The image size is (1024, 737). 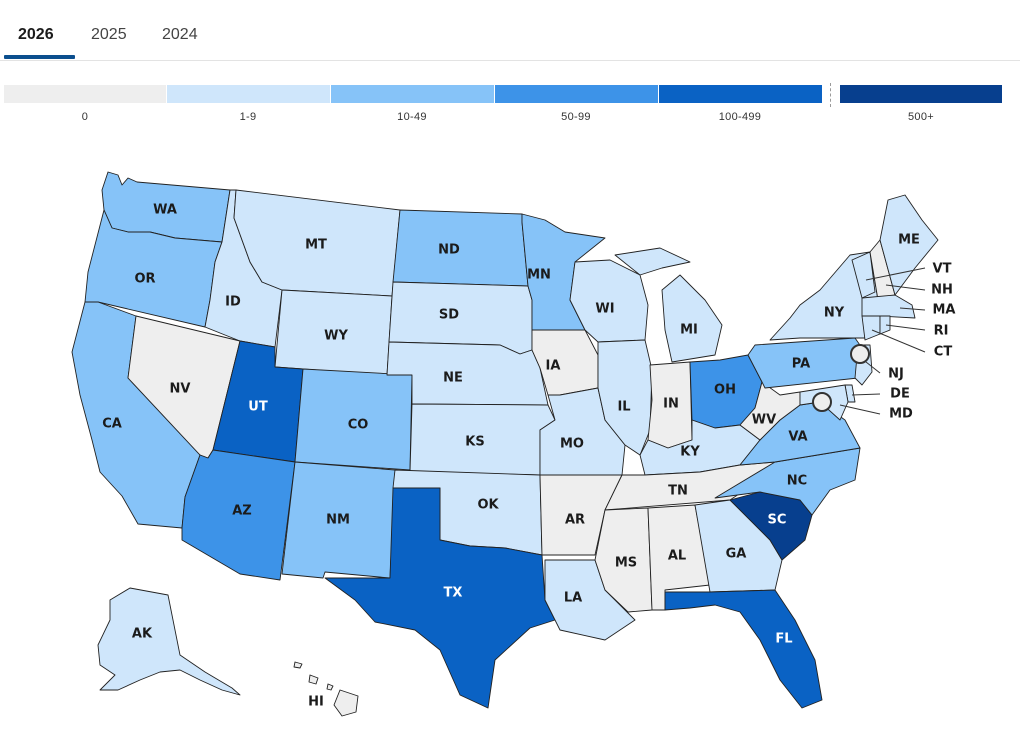 I want to click on label-IN: IN, so click(x=671, y=404).